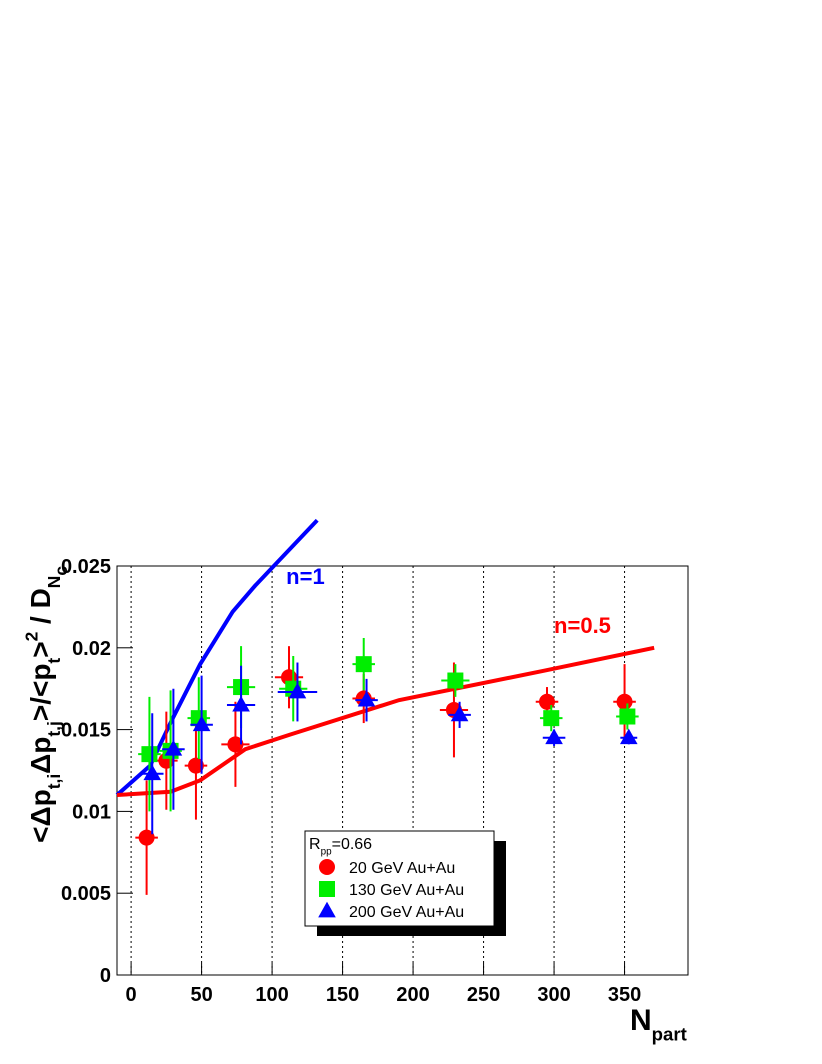 The image size is (822, 1064). What do you see at coordinates (86, 731) in the screenshot?
I see `y-tick-label: 0.015` at bounding box center [86, 731].